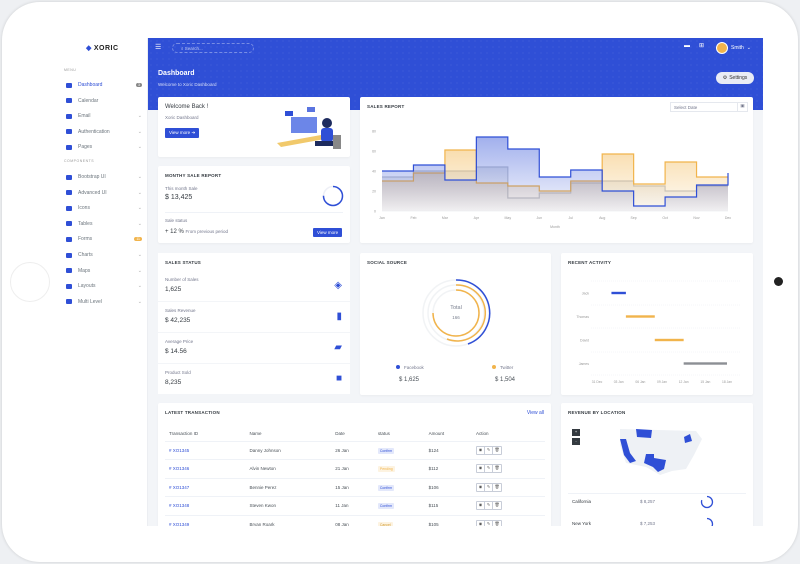 The width and height of the screenshot is (800, 564). What do you see at coordinates (413, 218) in the screenshot?
I see `x-tick-label: Feb` at bounding box center [413, 218].